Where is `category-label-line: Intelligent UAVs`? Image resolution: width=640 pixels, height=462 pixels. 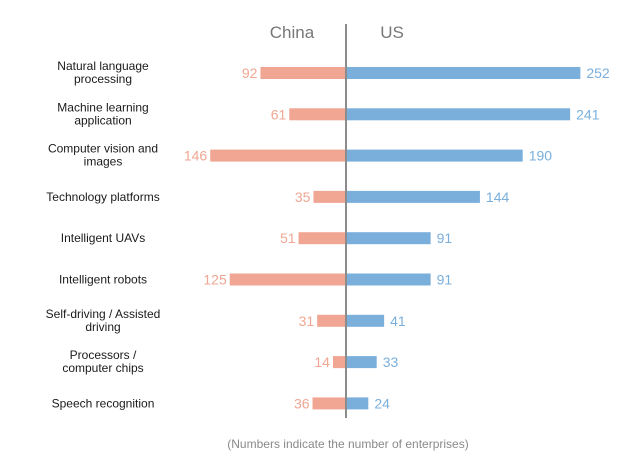 category-label-line: Intelligent UAVs is located at coordinates (103, 238).